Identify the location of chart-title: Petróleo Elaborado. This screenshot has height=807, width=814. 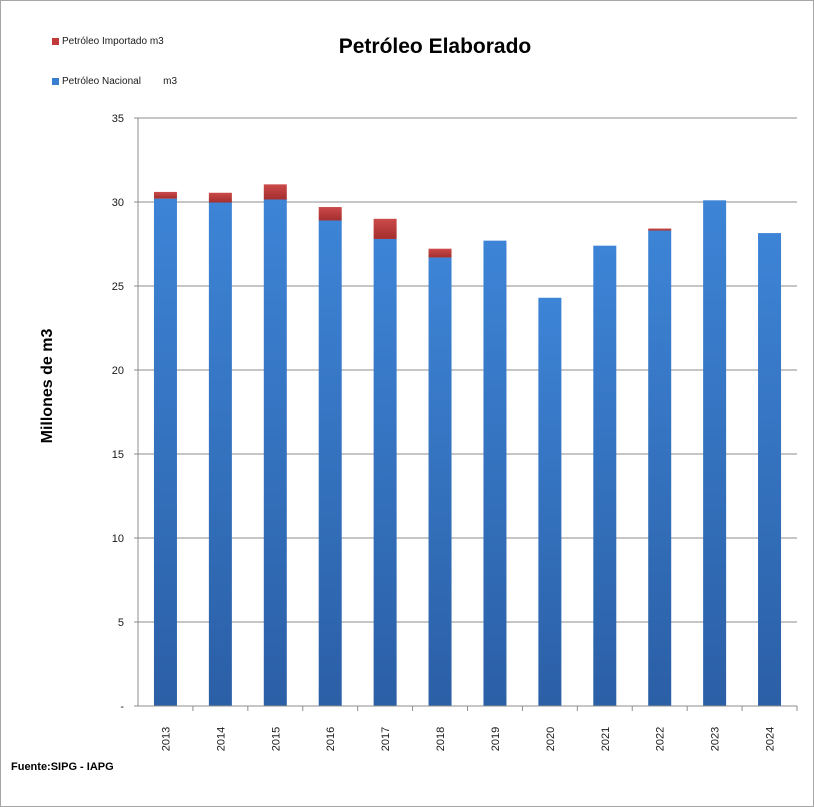
(435, 46).